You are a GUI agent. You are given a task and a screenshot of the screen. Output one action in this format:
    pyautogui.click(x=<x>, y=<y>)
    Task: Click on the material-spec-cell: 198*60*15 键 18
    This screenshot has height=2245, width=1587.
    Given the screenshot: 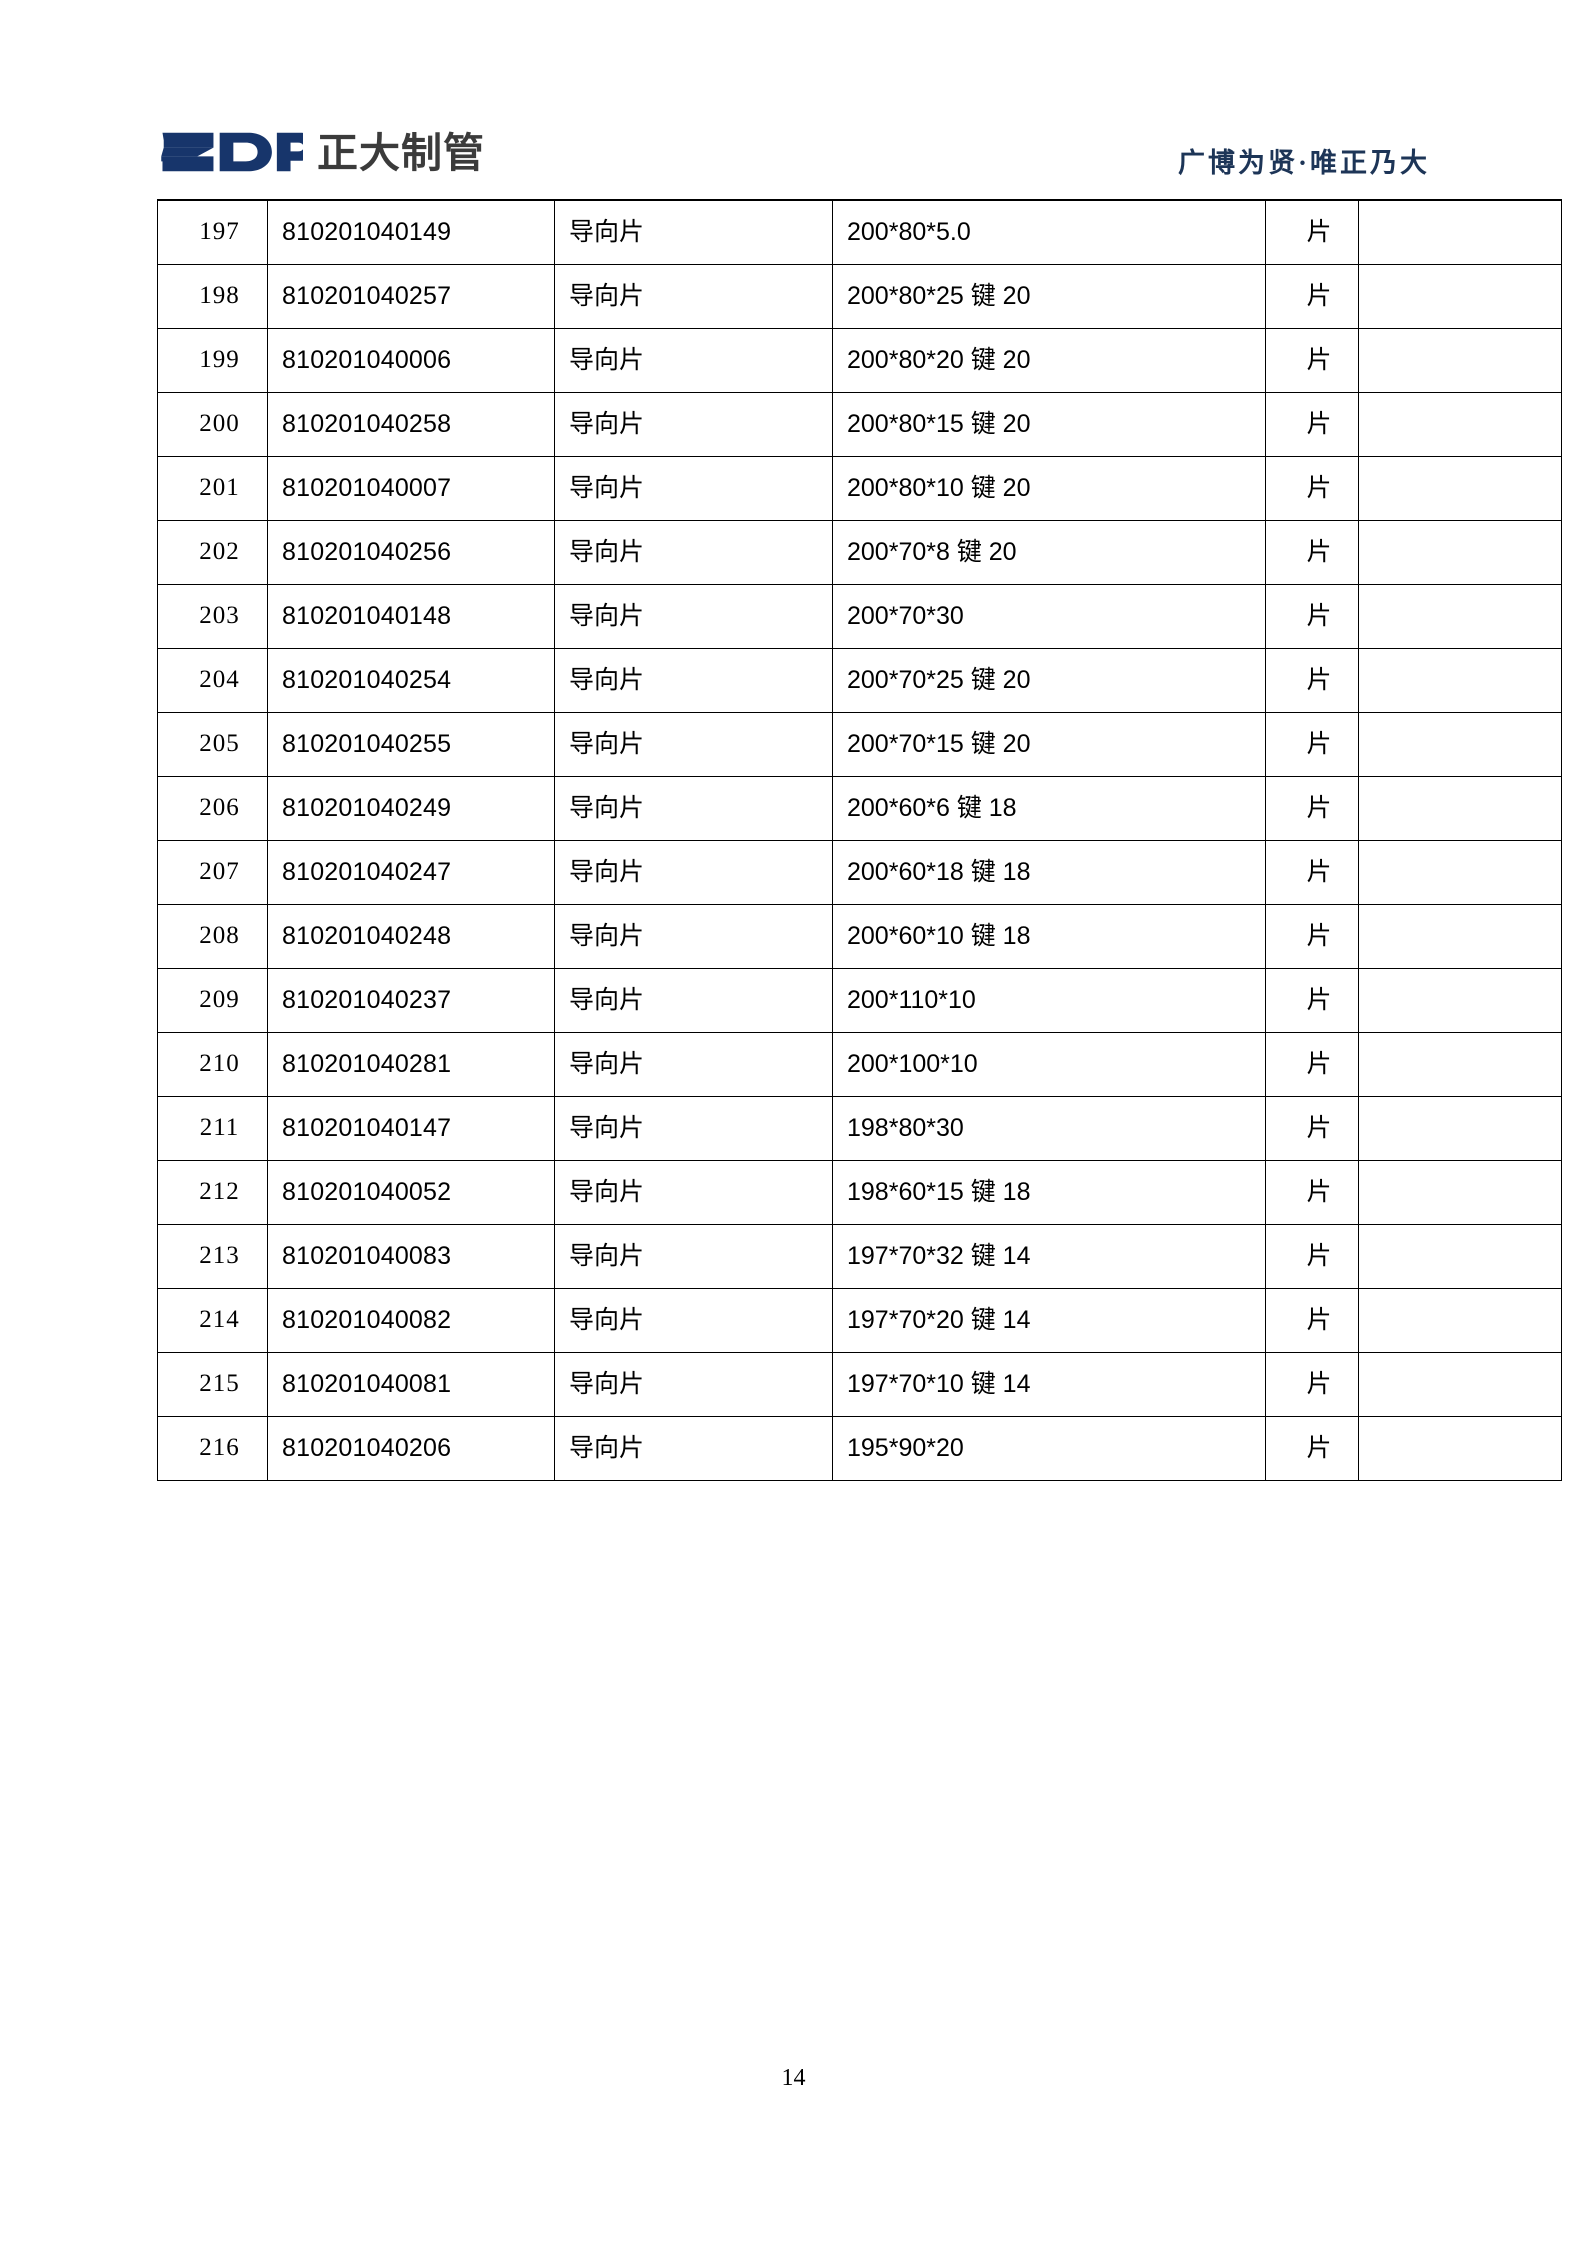 What is the action you would take?
    pyautogui.click(x=1049, y=1192)
    